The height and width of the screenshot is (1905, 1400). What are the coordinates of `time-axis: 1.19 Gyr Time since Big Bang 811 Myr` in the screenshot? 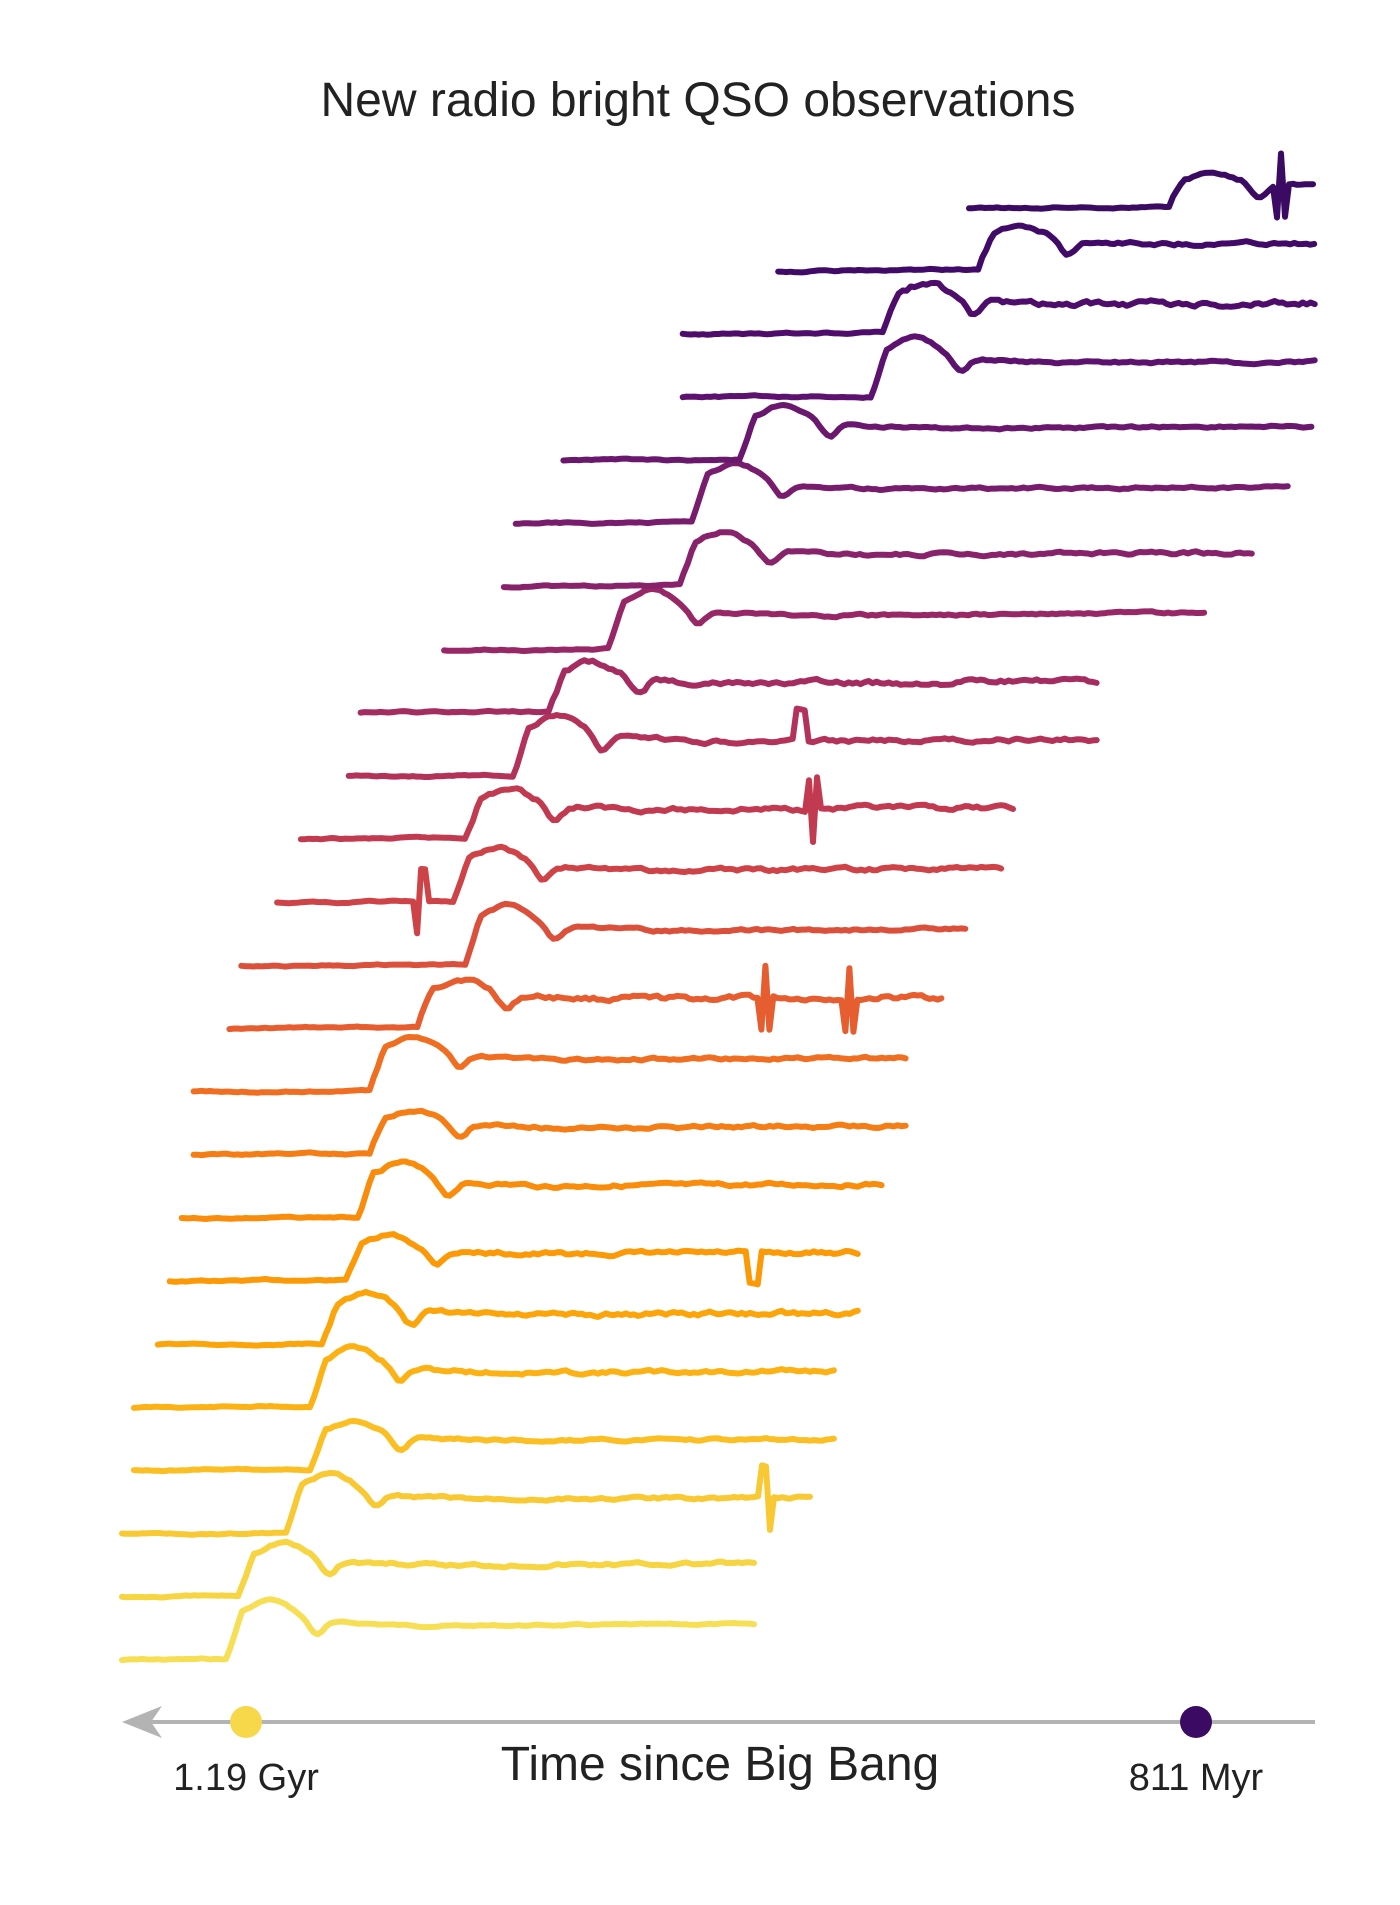 It's located at (718, 1752).